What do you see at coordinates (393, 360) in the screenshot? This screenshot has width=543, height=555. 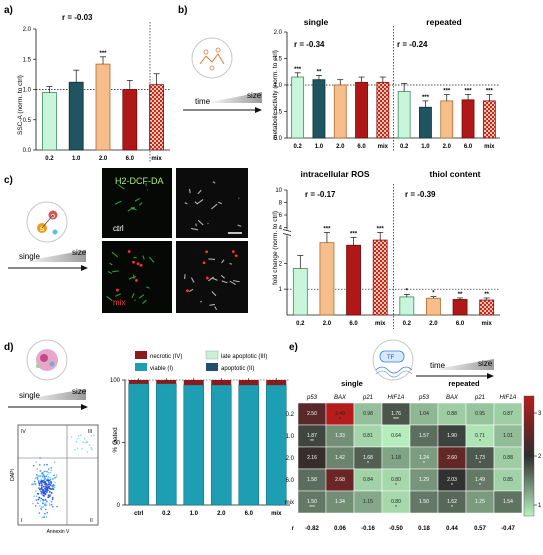 I see `transcription-factor-icon: TF` at bounding box center [393, 360].